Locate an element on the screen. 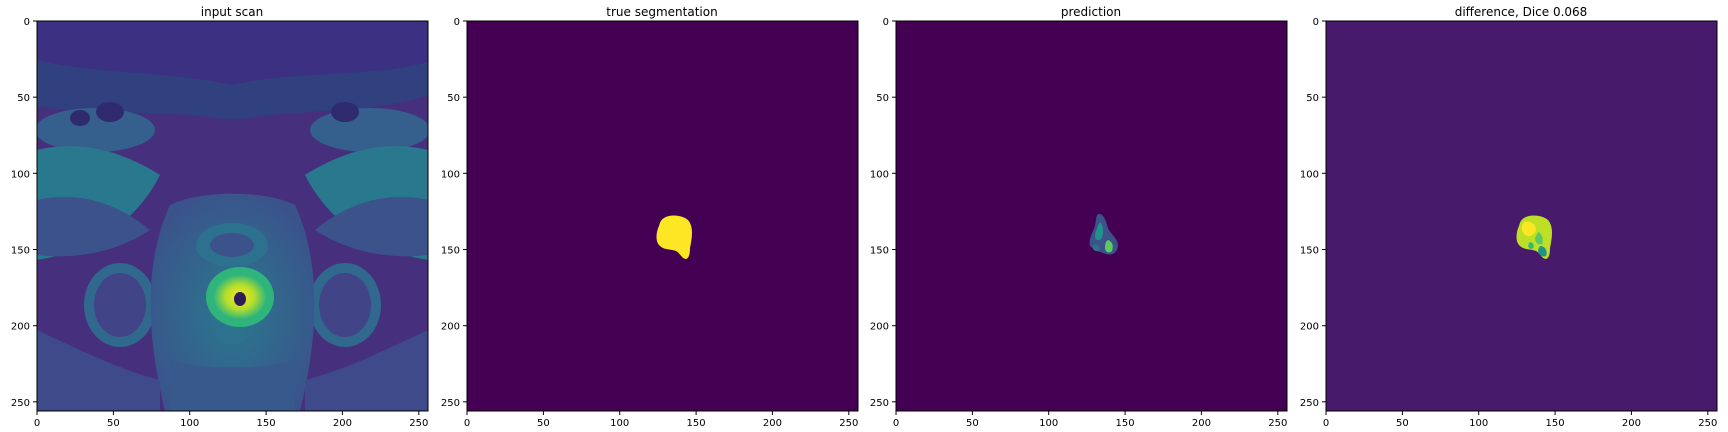 The image size is (1728, 432). panel-title: input scan is located at coordinates (232, 12).